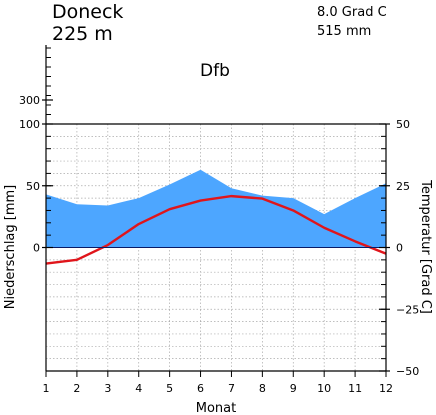  What do you see at coordinates (29, 124) in the screenshot?
I see `left-tick-label: 100` at bounding box center [29, 124].